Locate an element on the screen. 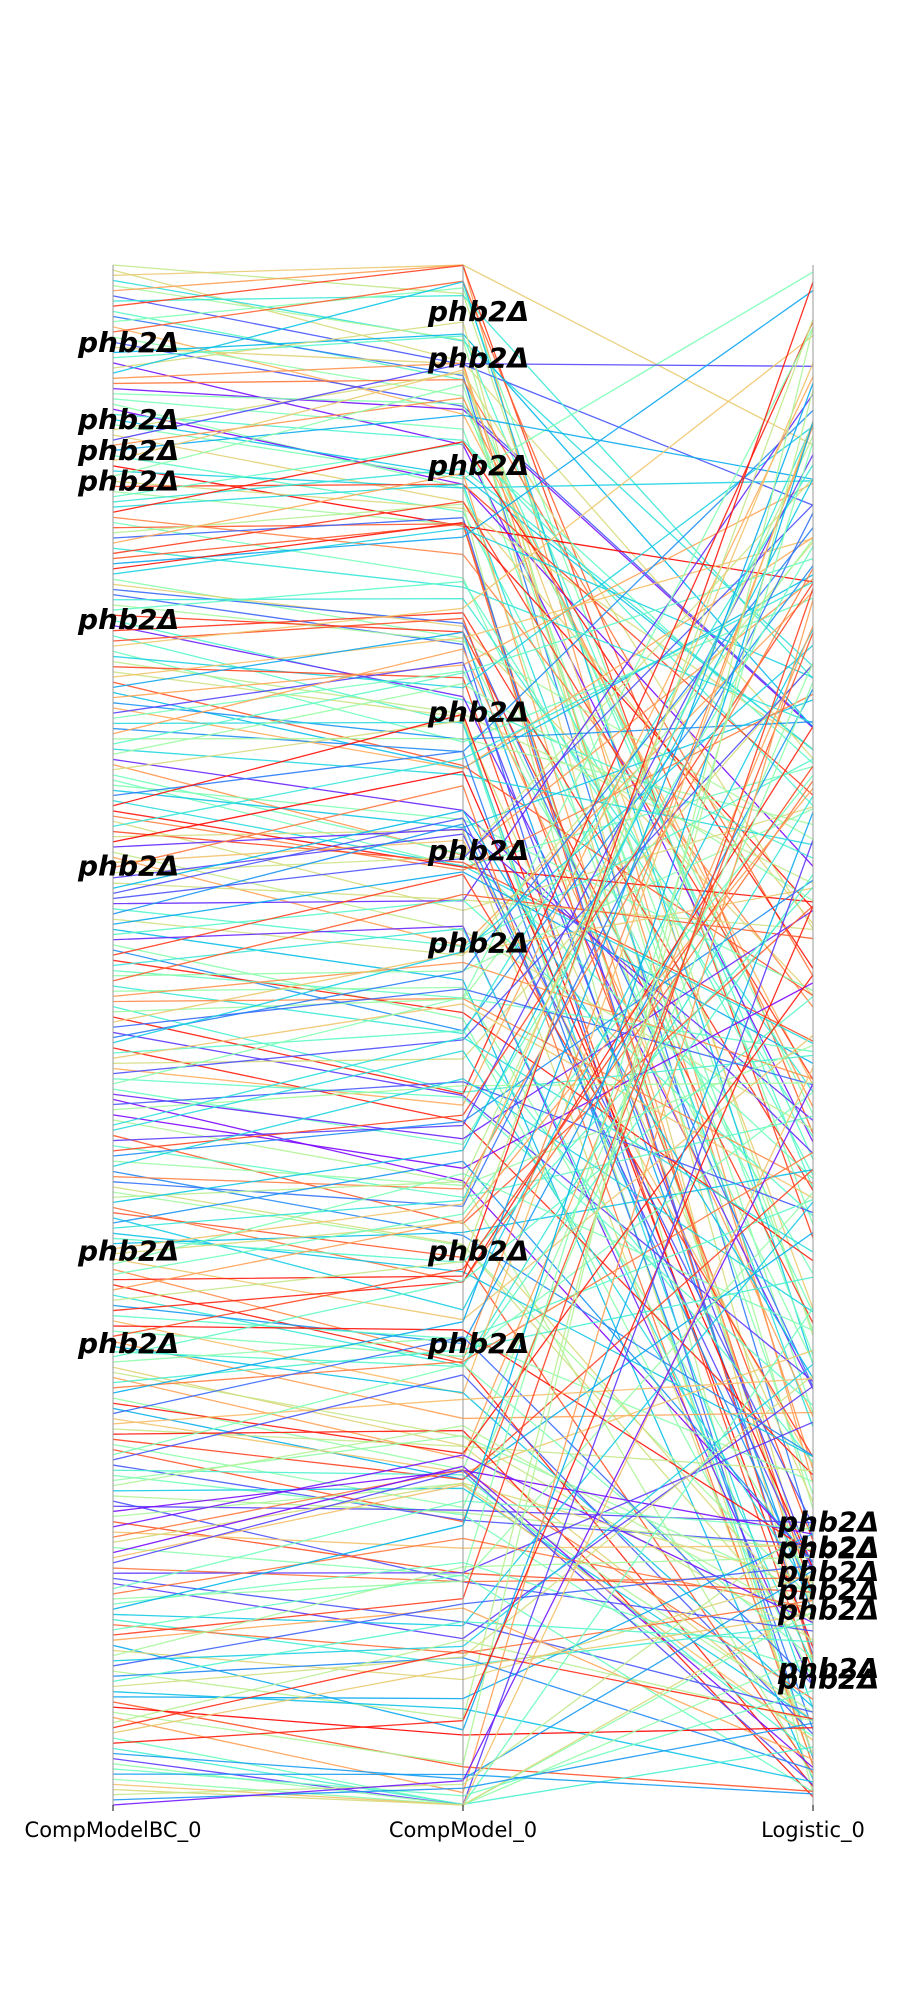 The width and height of the screenshot is (900, 2000). axis-label: CompModelBC_0 is located at coordinates (113, 1830).